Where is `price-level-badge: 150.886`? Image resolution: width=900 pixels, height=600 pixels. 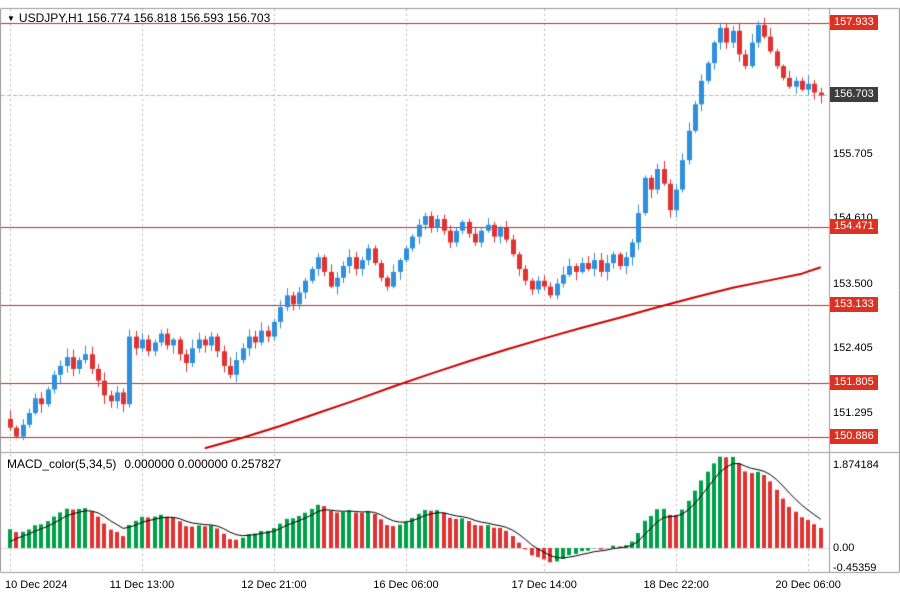 price-level-badge: 150.886 is located at coordinates (854, 437).